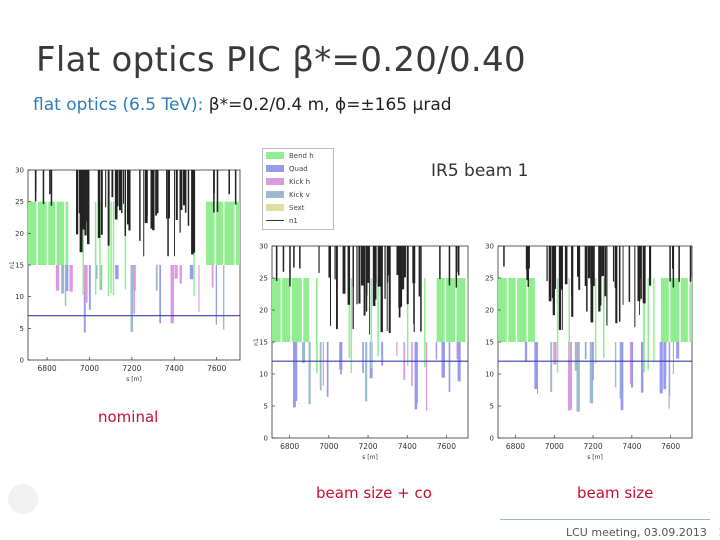  I want to click on x-tick-label: 7000, so click(89, 368).